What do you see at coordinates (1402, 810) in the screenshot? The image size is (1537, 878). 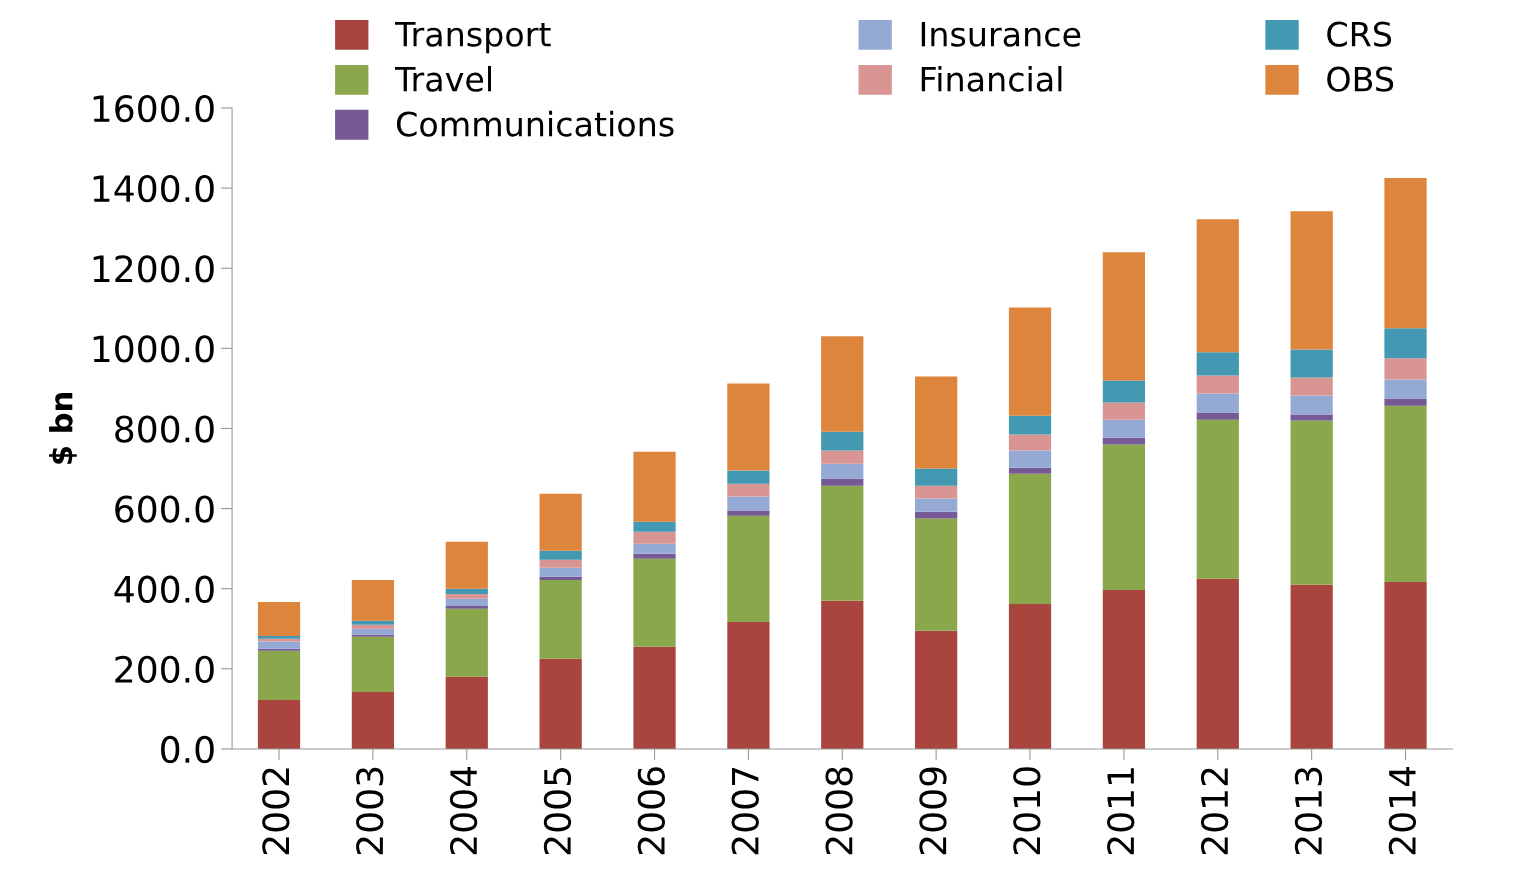 I see `x-tick-label: 2014` at bounding box center [1402, 810].